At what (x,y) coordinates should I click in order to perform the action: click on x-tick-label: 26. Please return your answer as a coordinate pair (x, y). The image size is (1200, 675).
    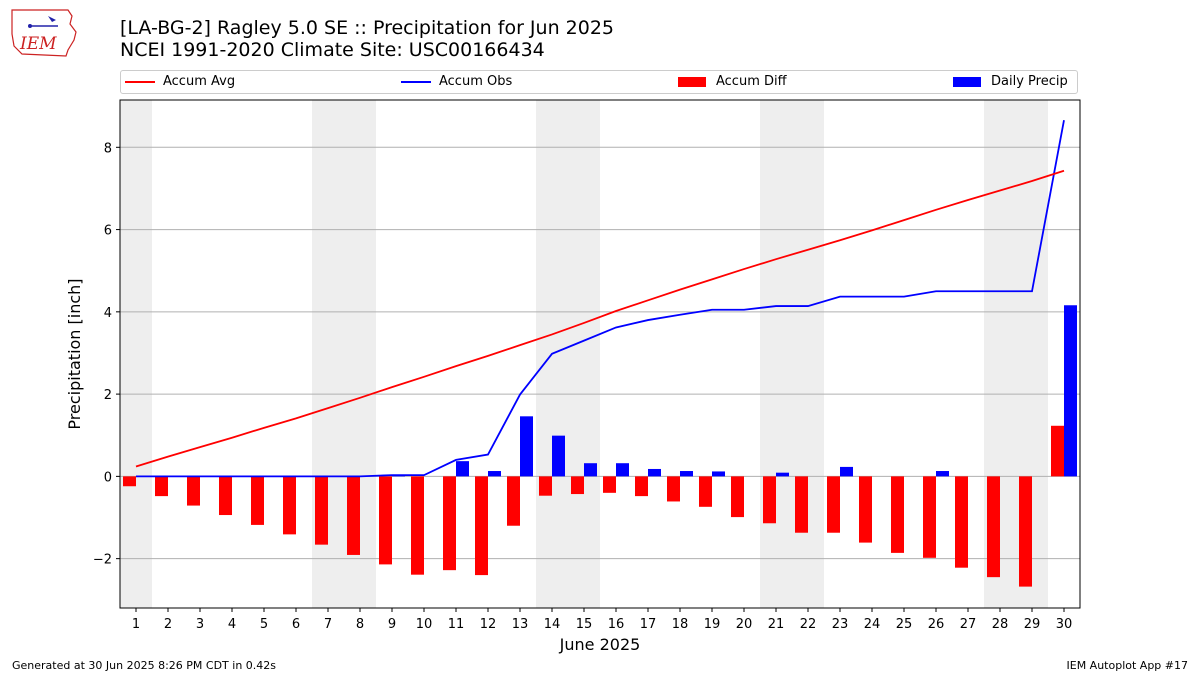
    Looking at the image, I should click on (936, 624).